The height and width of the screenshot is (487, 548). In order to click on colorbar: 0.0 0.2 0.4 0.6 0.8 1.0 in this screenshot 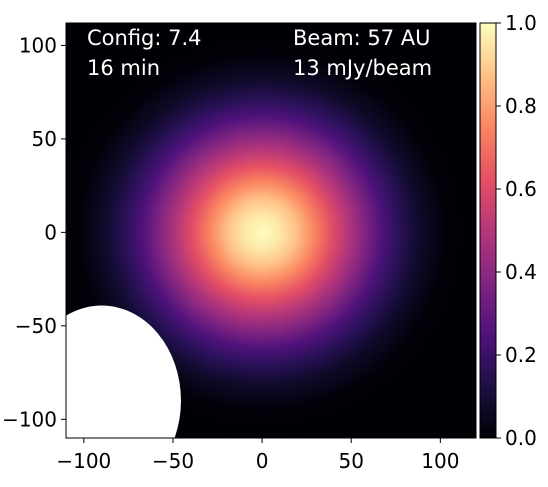, I will do `click(508, 230)`.